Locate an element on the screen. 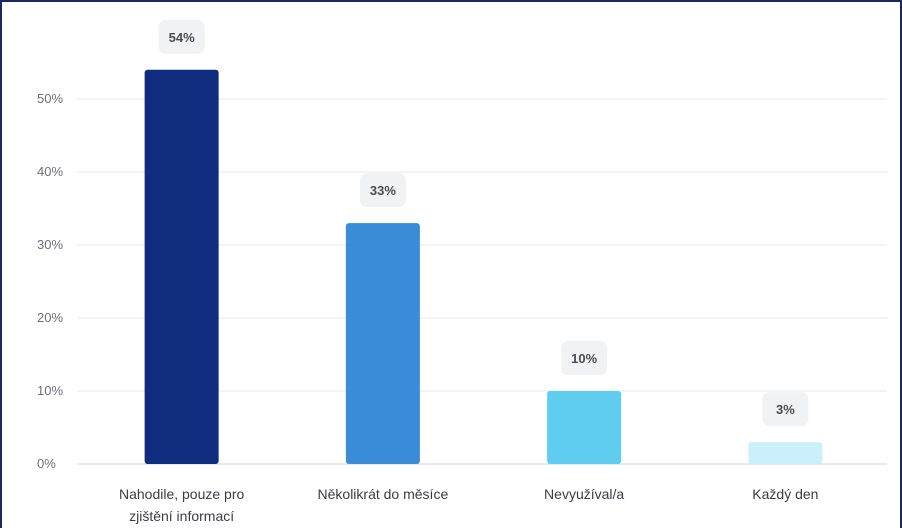  y-tick-label: 0% is located at coordinates (46, 463).